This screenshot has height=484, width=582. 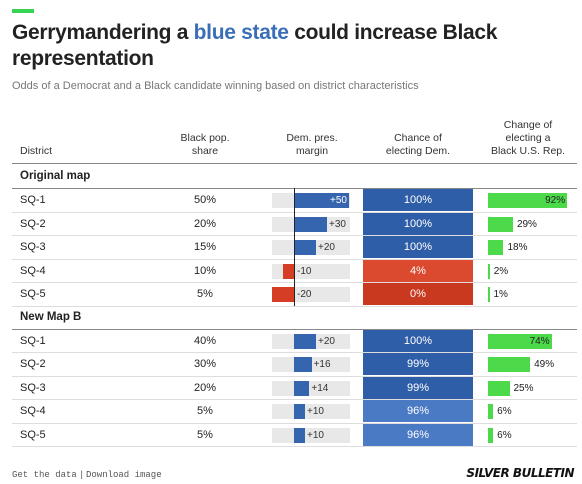 What do you see at coordinates (36, 151) in the screenshot?
I see `column-header: District` at bounding box center [36, 151].